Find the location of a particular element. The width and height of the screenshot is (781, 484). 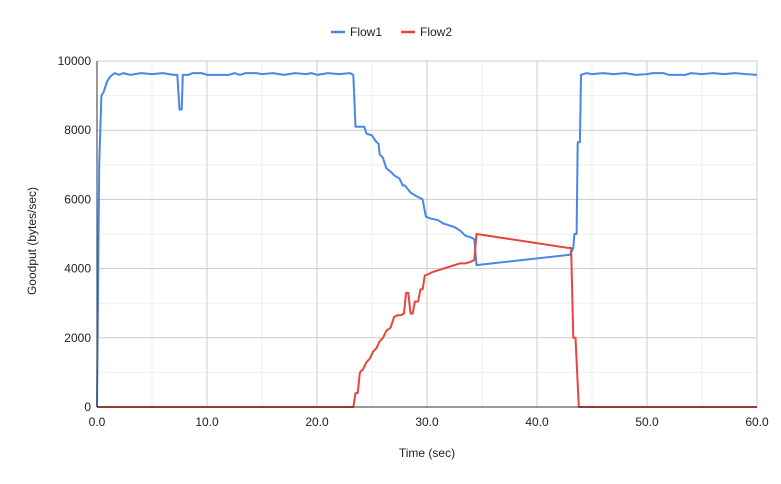

x-tick-label: 30.0 is located at coordinates (427, 422).